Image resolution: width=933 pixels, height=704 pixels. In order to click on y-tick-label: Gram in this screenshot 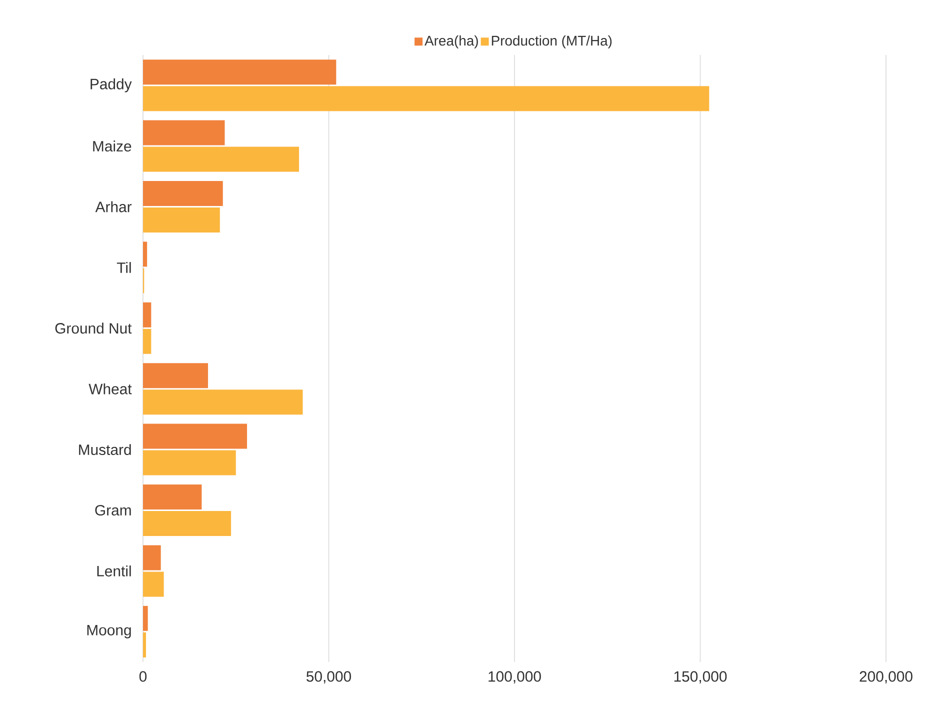, I will do `click(113, 510)`.